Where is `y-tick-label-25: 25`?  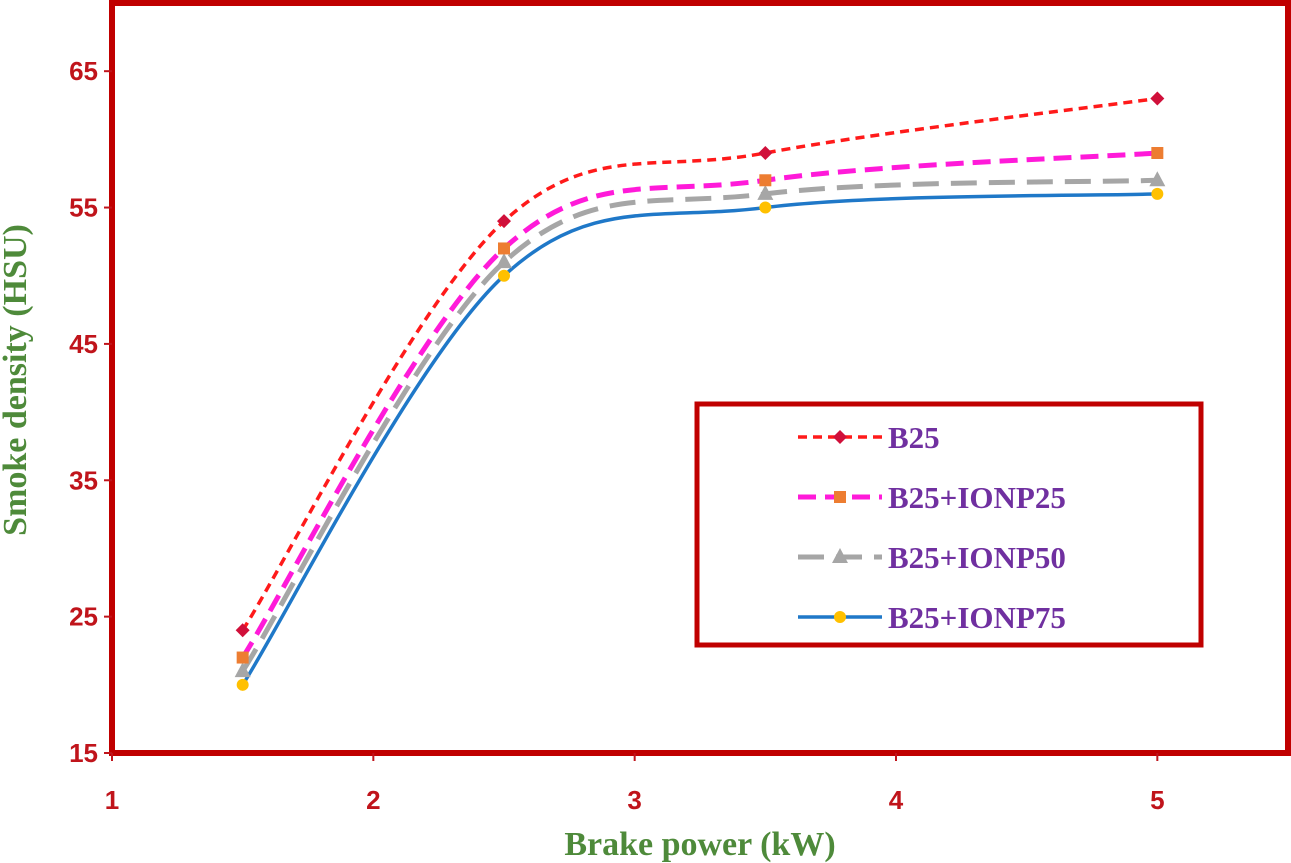
y-tick-label-25: 25 is located at coordinates (83, 617).